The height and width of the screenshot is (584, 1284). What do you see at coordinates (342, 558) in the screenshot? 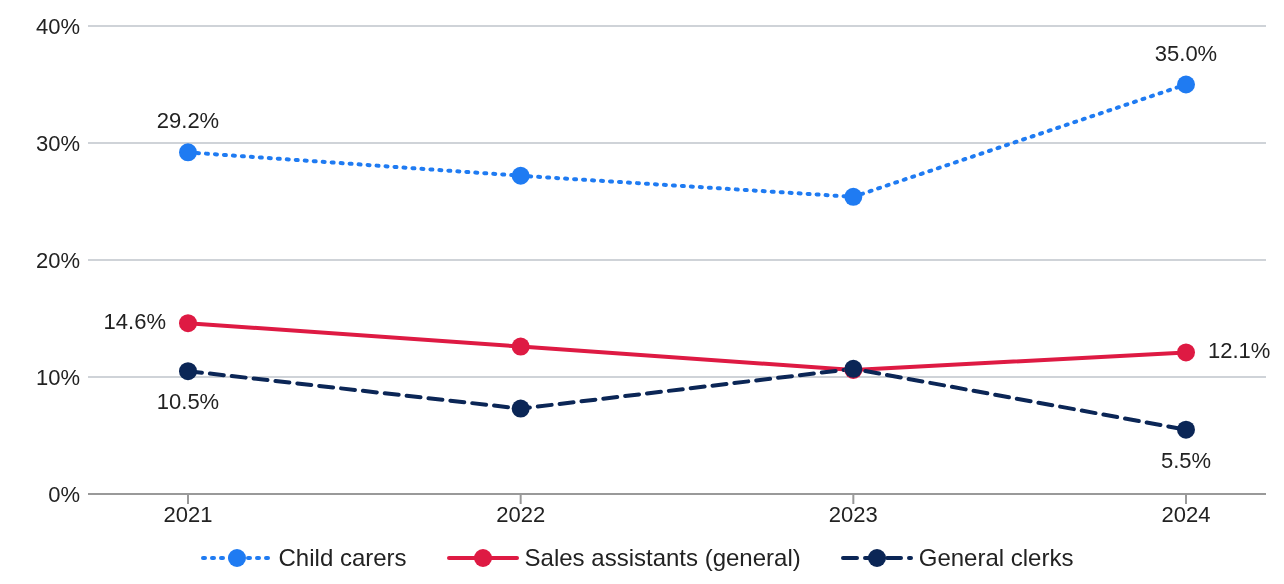
I see `legend-label: Child carers` at bounding box center [342, 558].